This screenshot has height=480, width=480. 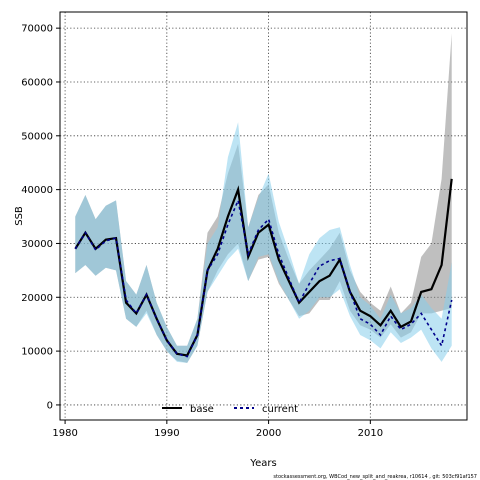 I want to click on x-tick-label: 1990, so click(x=166, y=433).